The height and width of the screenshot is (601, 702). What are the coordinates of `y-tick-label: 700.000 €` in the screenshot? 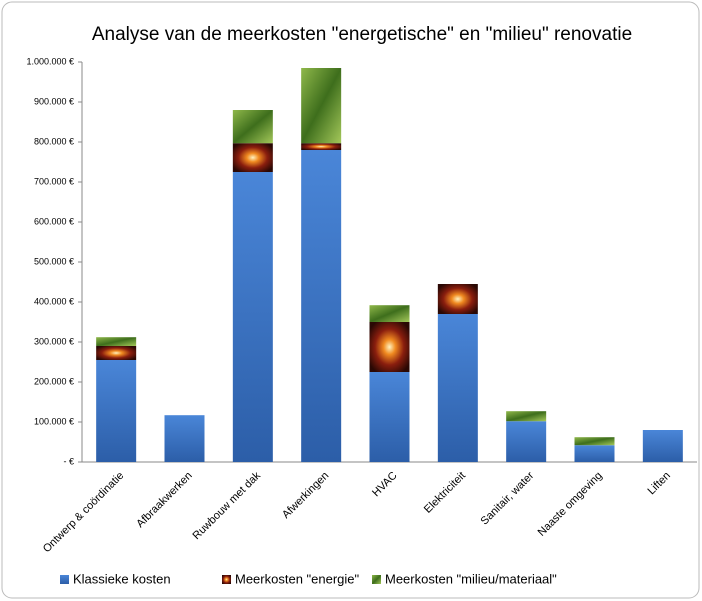 It's located at (54, 181).